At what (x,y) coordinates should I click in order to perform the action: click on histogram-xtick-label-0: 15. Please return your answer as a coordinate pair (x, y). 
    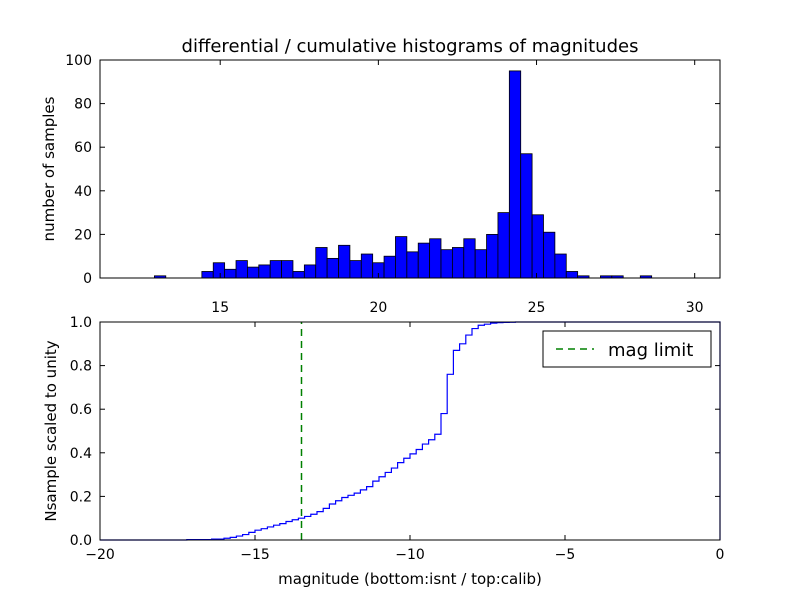
    Looking at the image, I should click on (220, 308).